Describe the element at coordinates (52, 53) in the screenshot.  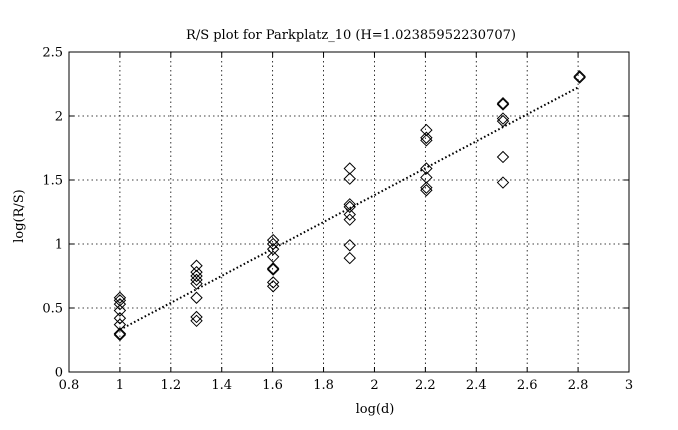
I see `y-tick-label: 2.5` at that location.